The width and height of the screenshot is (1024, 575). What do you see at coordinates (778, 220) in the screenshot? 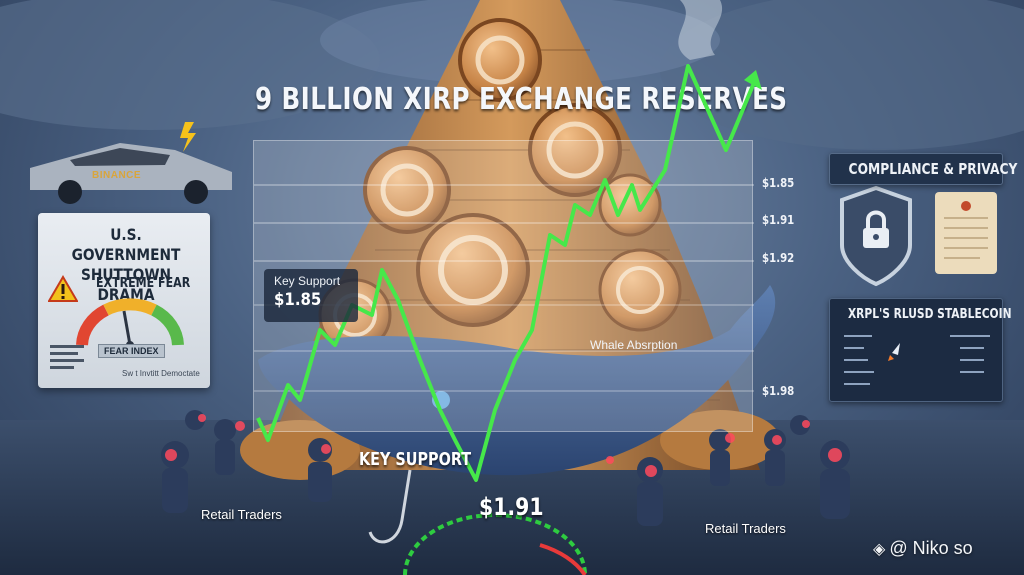
I see `price-label-2: $1.91` at bounding box center [778, 220].